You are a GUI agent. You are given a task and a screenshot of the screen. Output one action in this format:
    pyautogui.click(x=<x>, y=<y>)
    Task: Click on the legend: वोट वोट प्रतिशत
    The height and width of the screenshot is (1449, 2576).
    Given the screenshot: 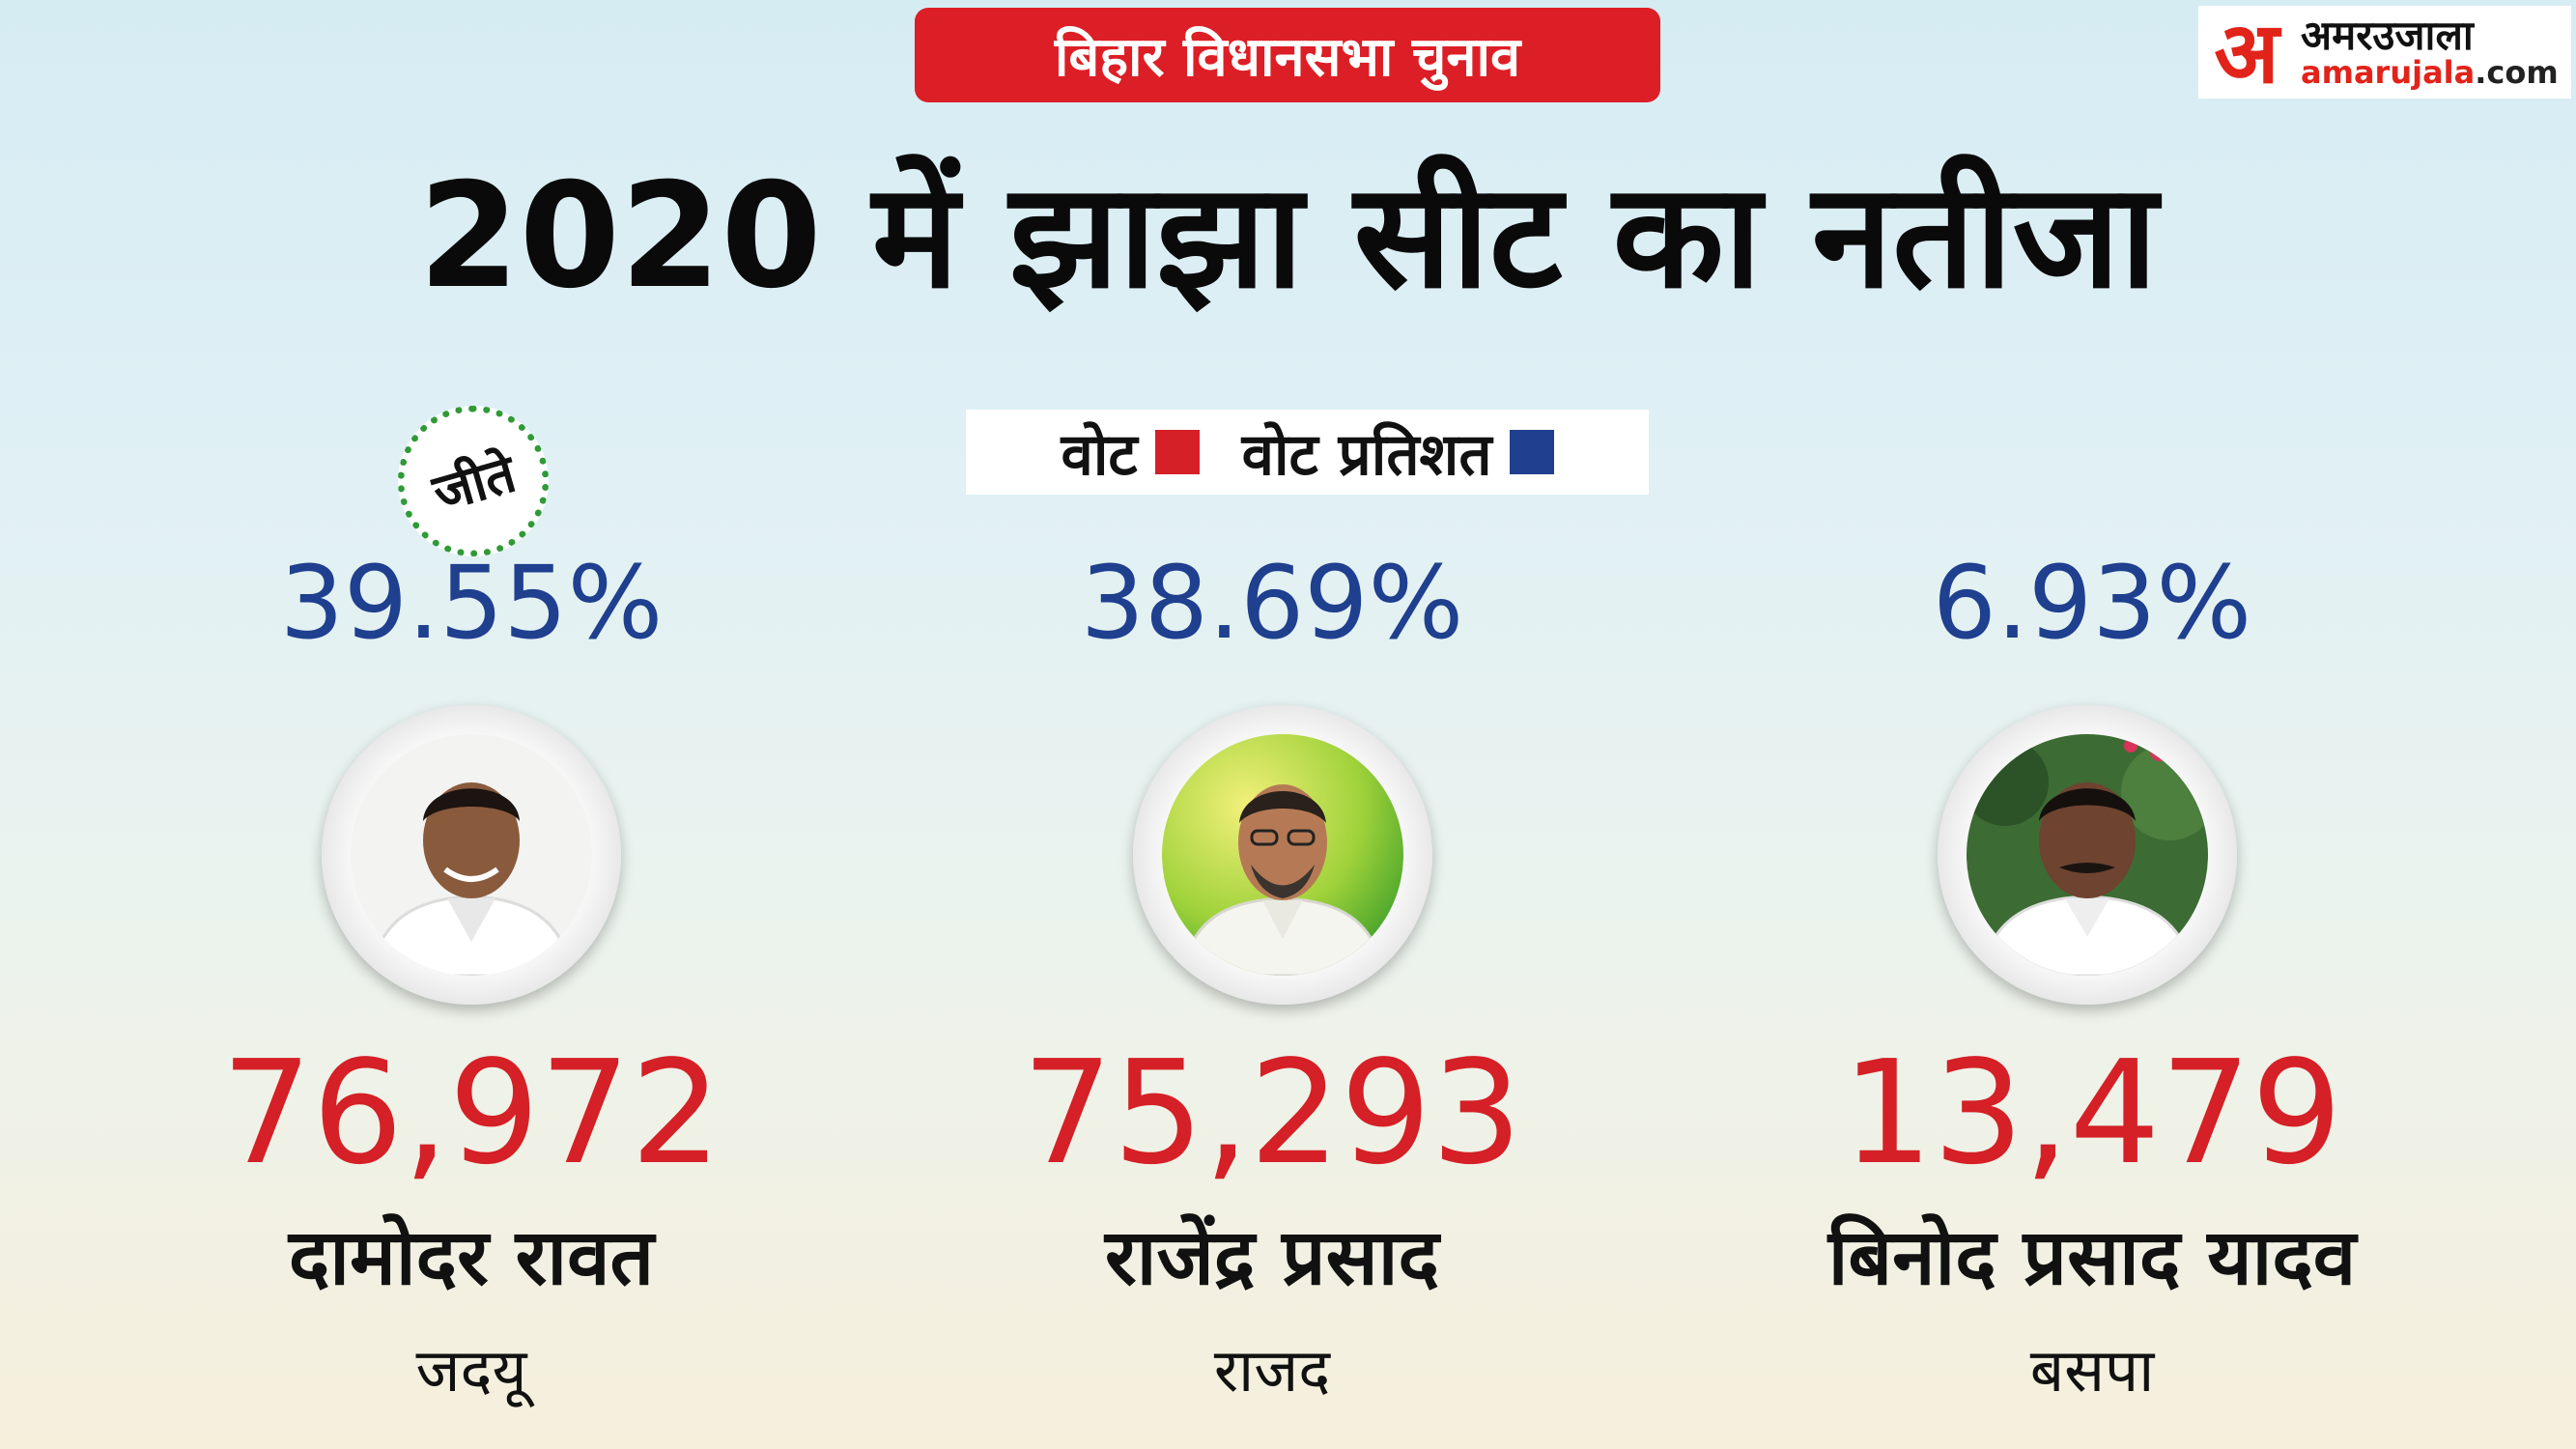 What is the action you would take?
    pyautogui.click(x=1307, y=452)
    